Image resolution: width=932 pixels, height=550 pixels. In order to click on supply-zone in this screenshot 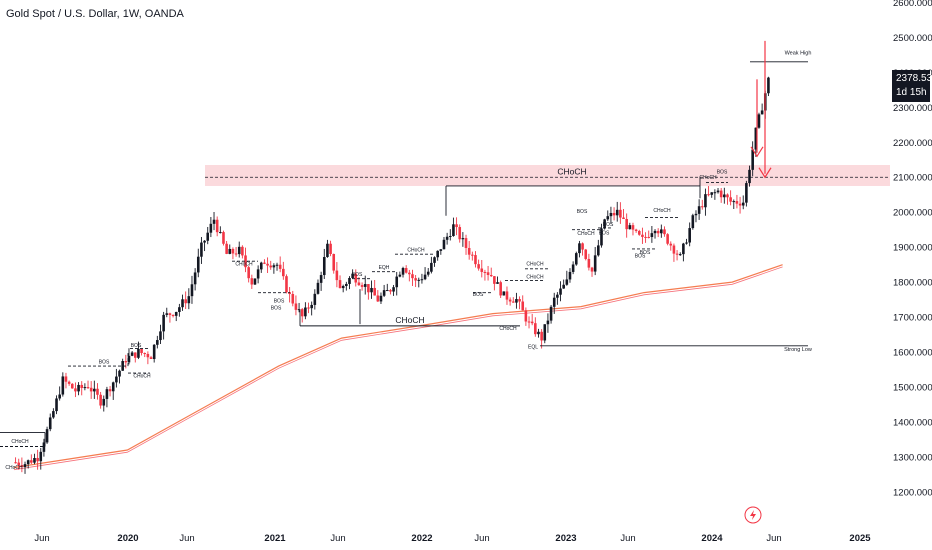, I will do `click(547, 175)`.